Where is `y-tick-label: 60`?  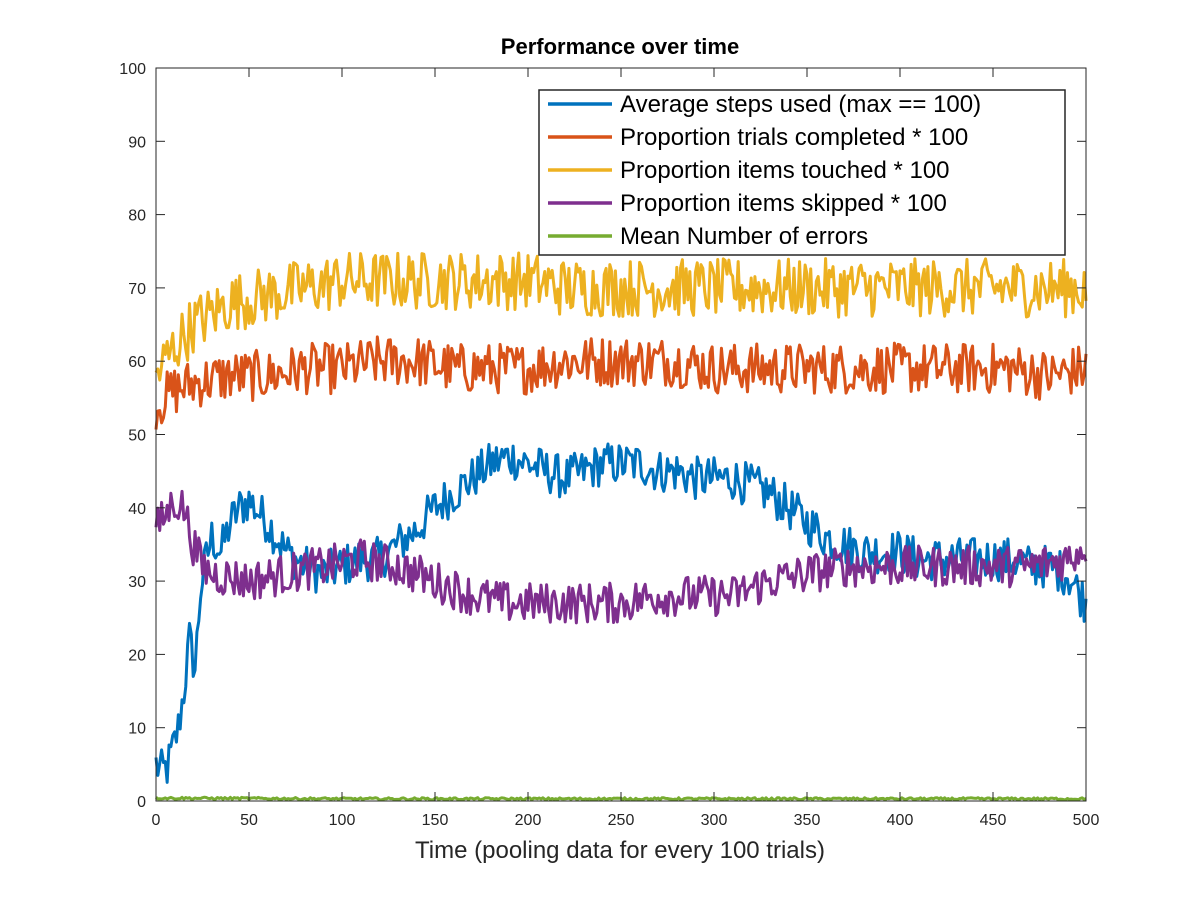 y-tick-label: 60 is located at coordinates (137, 362).